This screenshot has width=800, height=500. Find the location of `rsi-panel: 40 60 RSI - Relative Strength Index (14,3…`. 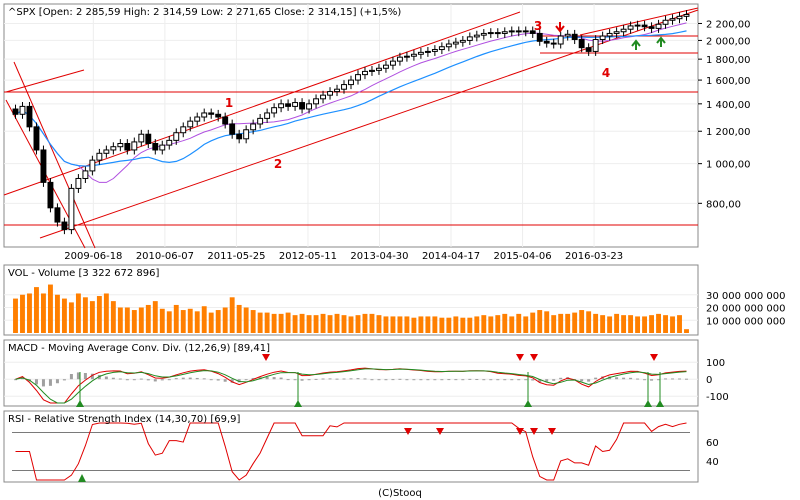

rsi-panel: 40 60 RSI - Relative Strength Index (14,3… is located at coordinates (361, 446).